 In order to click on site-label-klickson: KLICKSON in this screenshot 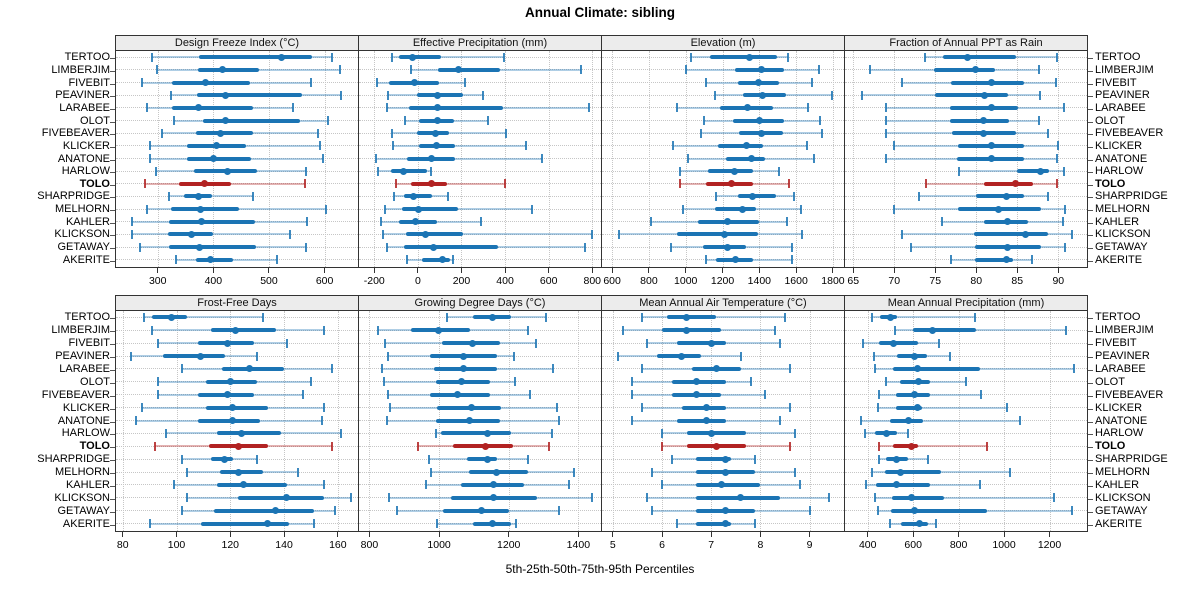, I will do `click(82, 234)`.